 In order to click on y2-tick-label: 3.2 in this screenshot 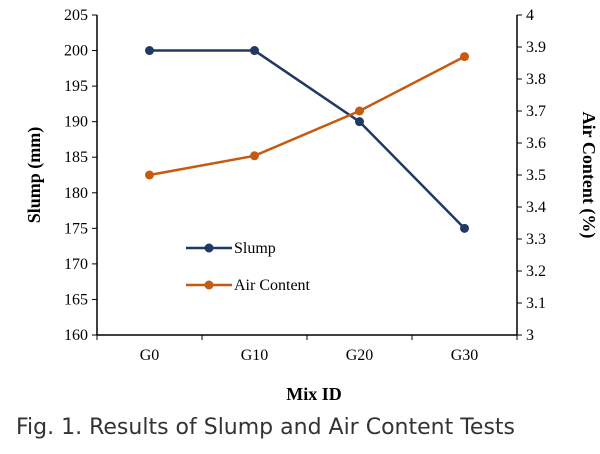, I will do `click(536, 271)`.